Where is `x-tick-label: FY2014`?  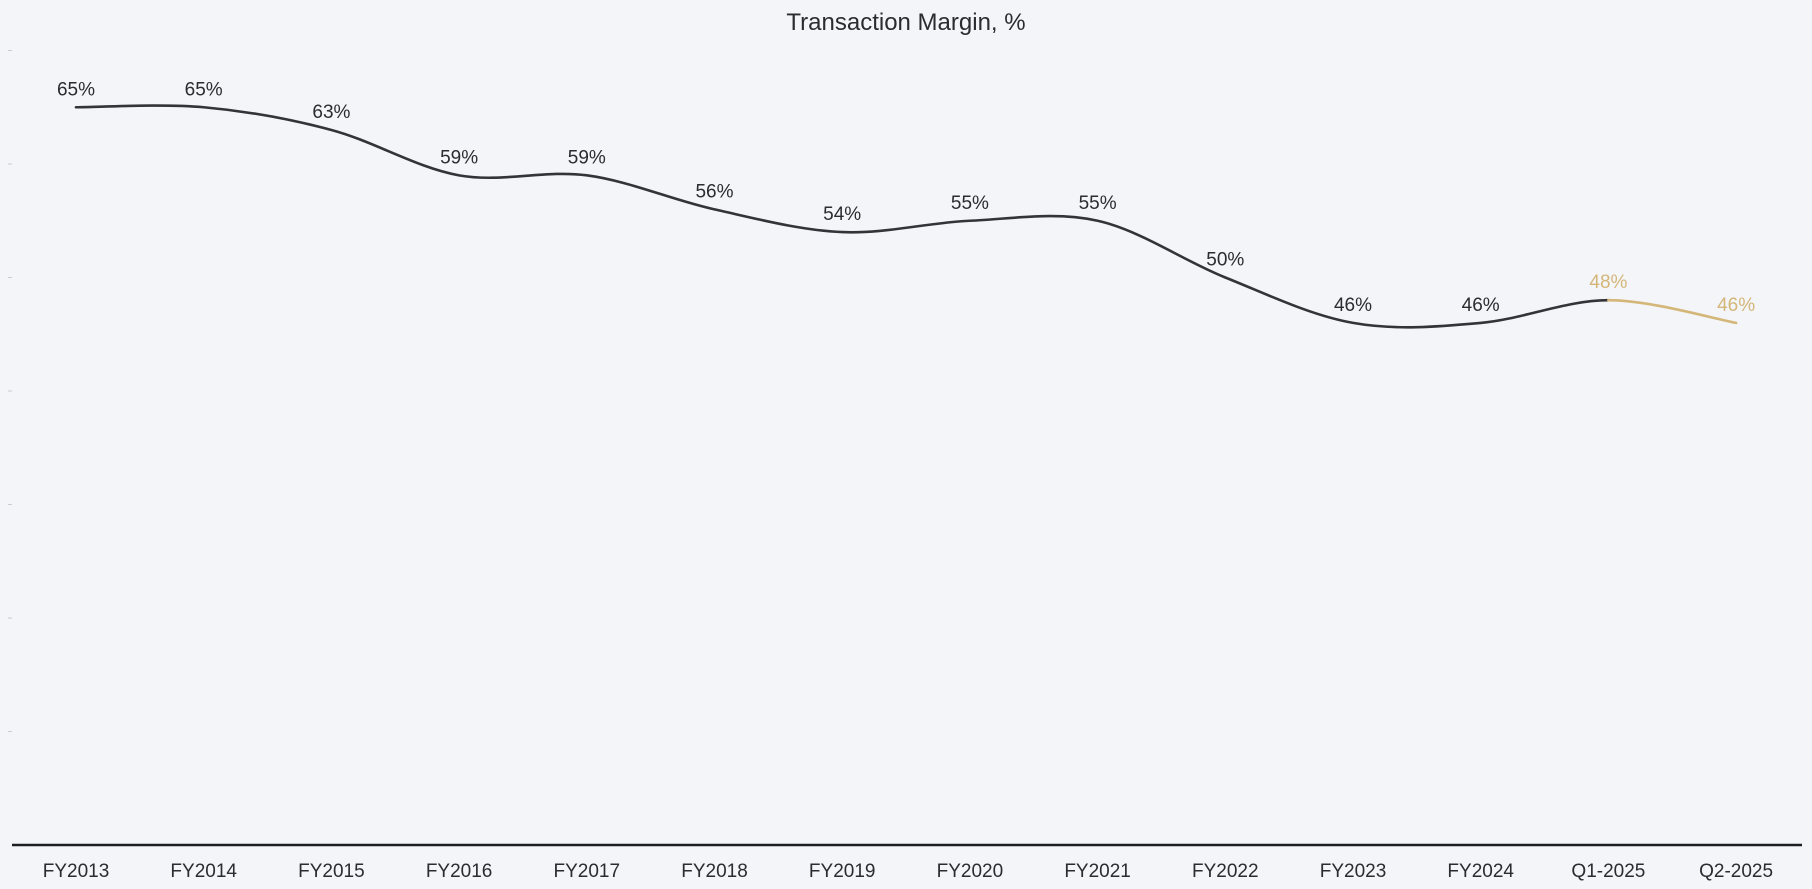 x-tick-label: FY2014 is located at coordinates (203, 871).